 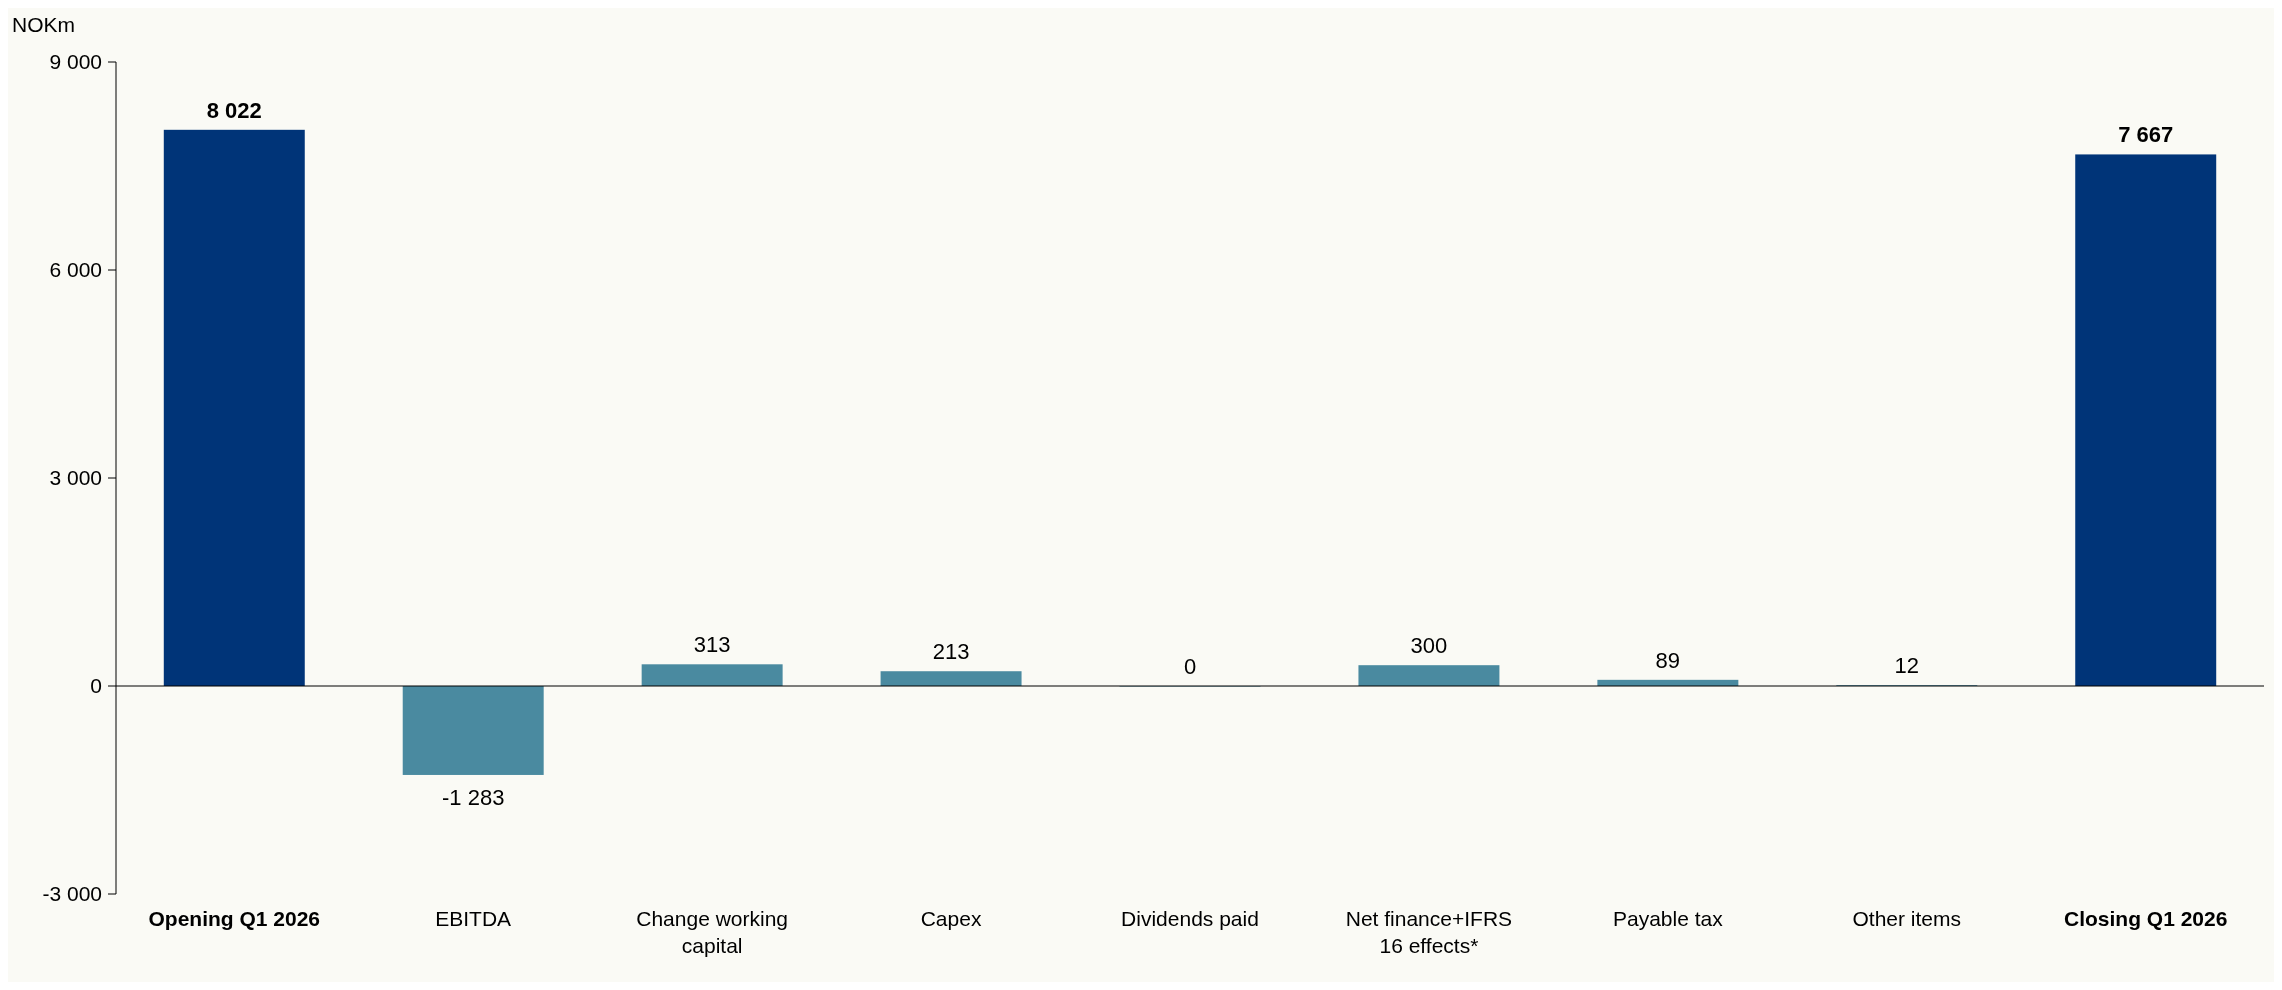 What do you see at coordinates (1190, 666) in the screenshot?
I see `data-label: 0` at bounding box center [1190, 666].